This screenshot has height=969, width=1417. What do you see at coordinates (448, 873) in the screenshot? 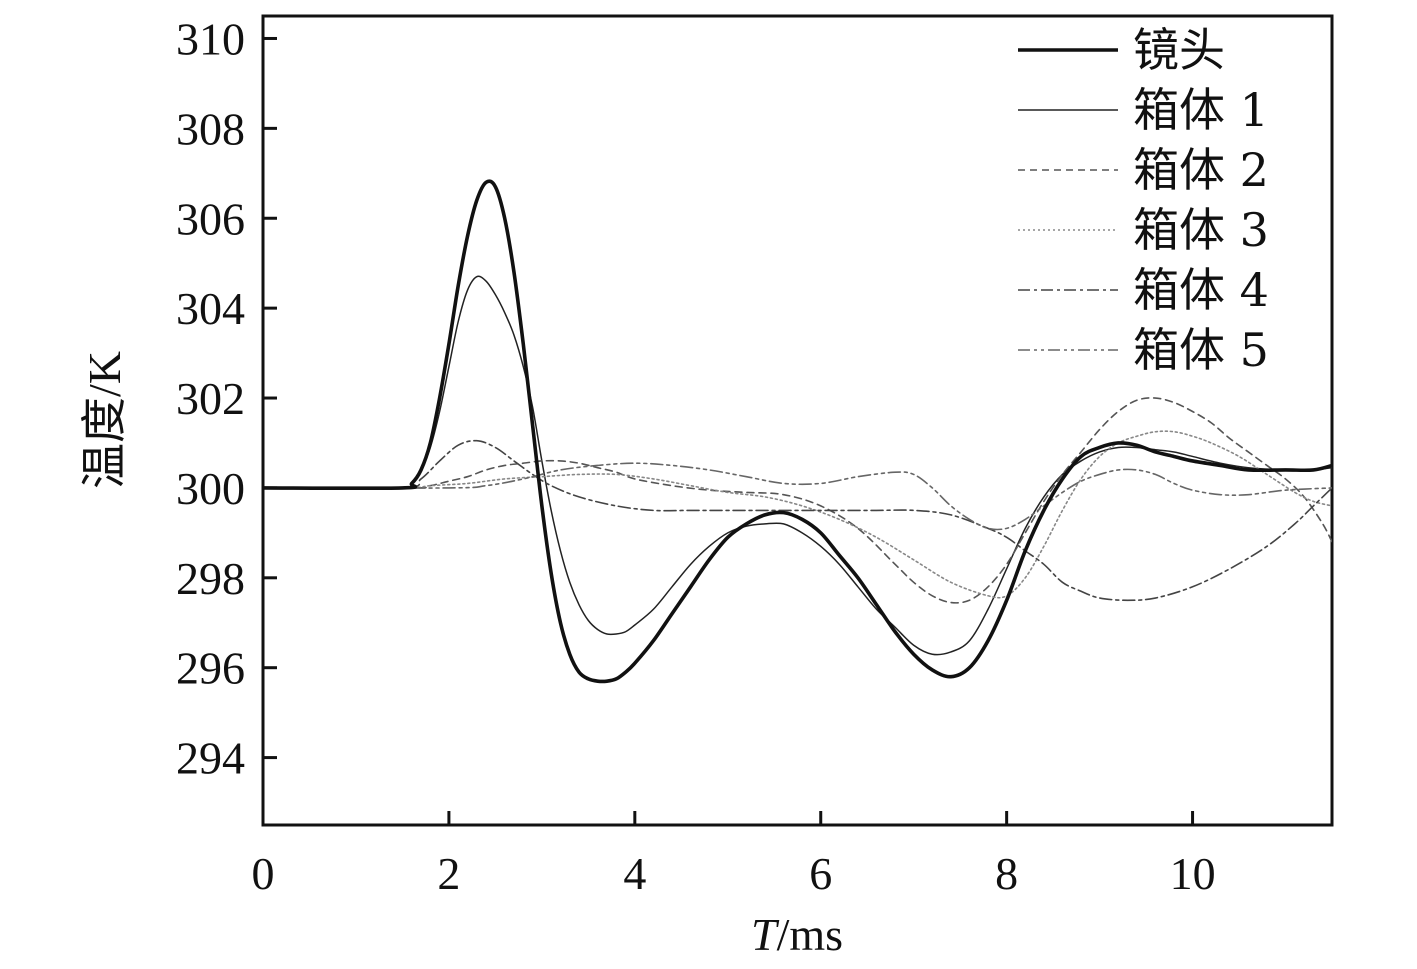
I see `x-tick-label: 2` at bounding box center [448, 873].